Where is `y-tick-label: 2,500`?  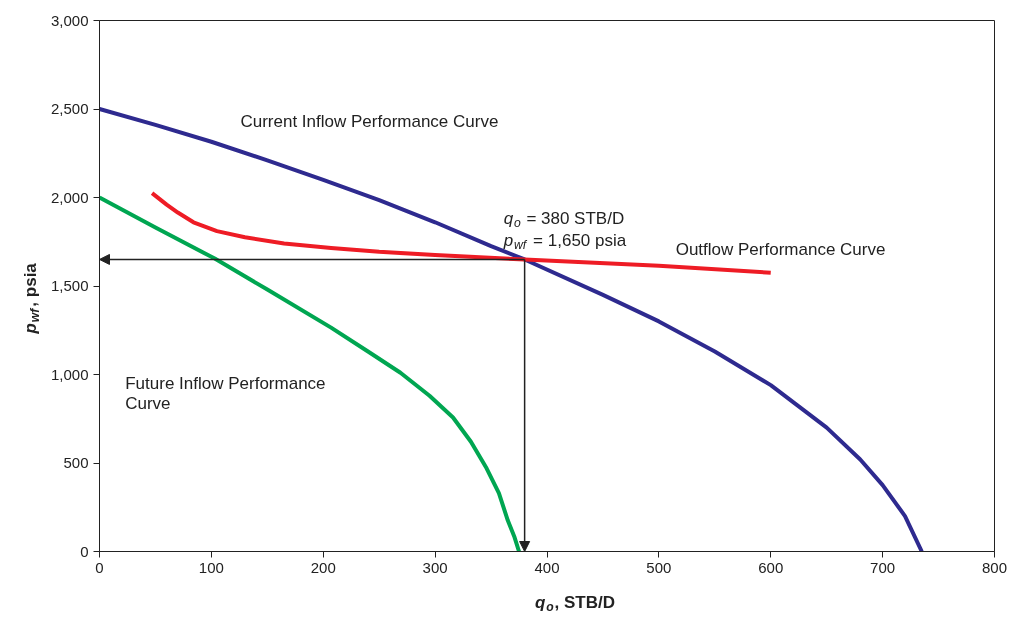
y-tick-label: 2,500 is located at coordinates (69, 108).